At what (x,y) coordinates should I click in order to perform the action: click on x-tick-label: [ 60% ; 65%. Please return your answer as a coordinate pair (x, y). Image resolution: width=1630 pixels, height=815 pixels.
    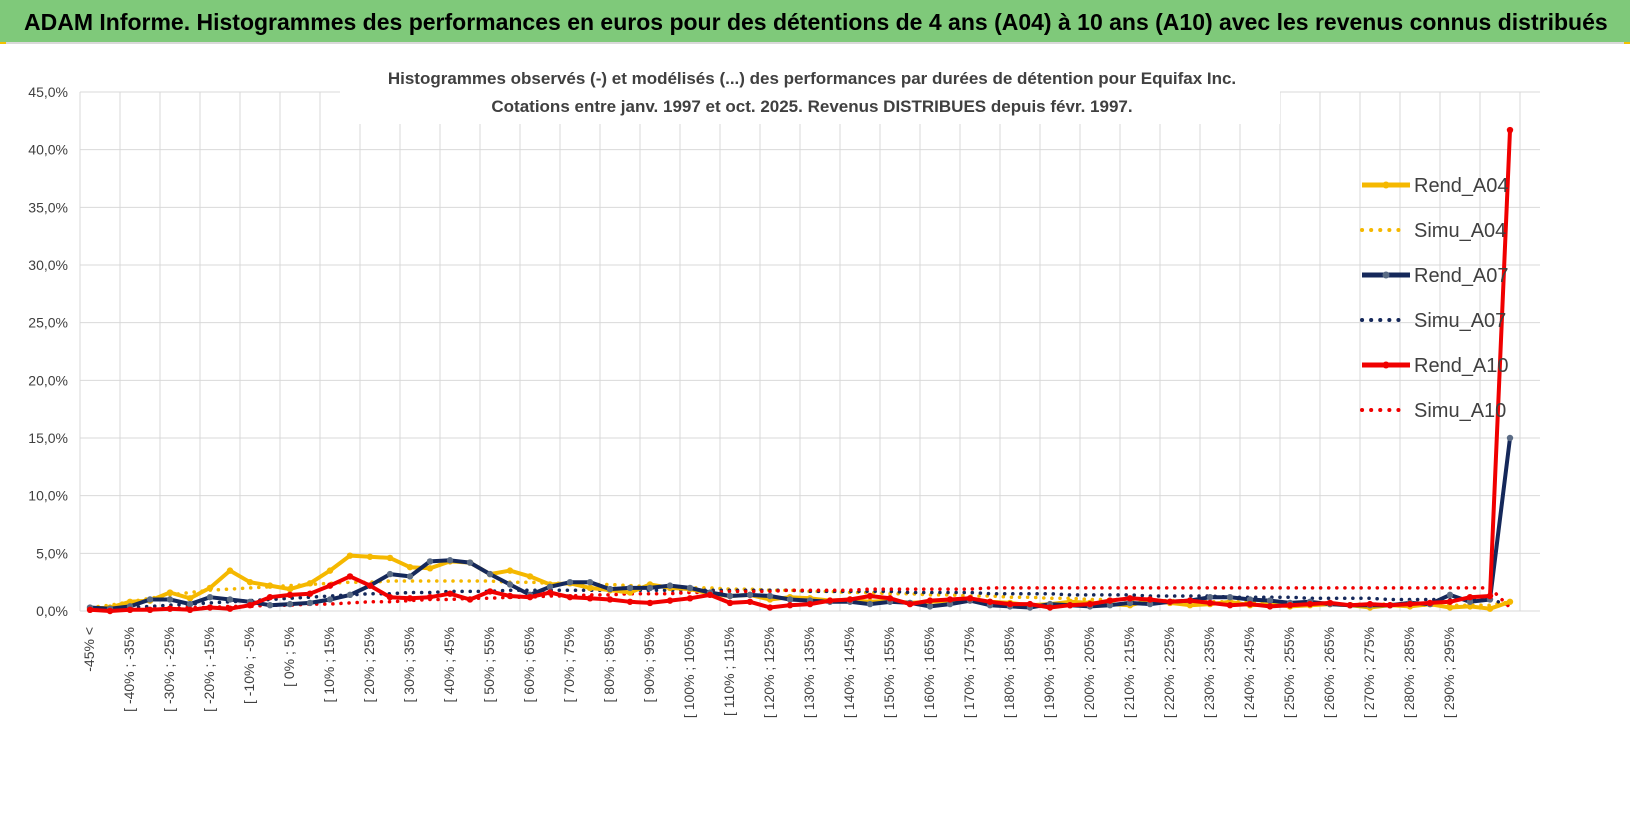
    Looking at the image, I should click on (529, 665).